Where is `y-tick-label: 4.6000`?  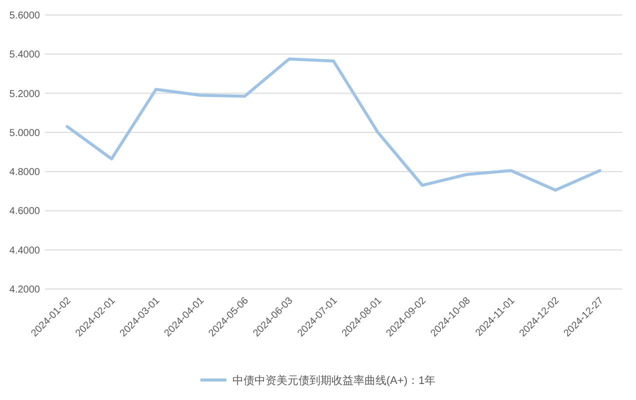
y-tick-label: 4.6000 is located at coordinates (24, 212).